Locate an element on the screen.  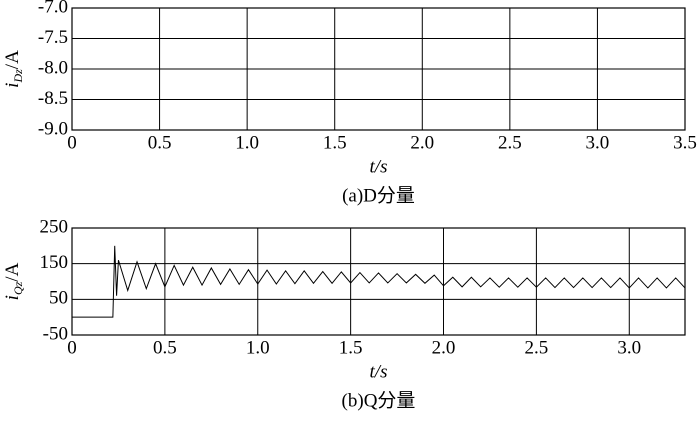
y-tick-label: 150 is located at coordinates (54, 262).